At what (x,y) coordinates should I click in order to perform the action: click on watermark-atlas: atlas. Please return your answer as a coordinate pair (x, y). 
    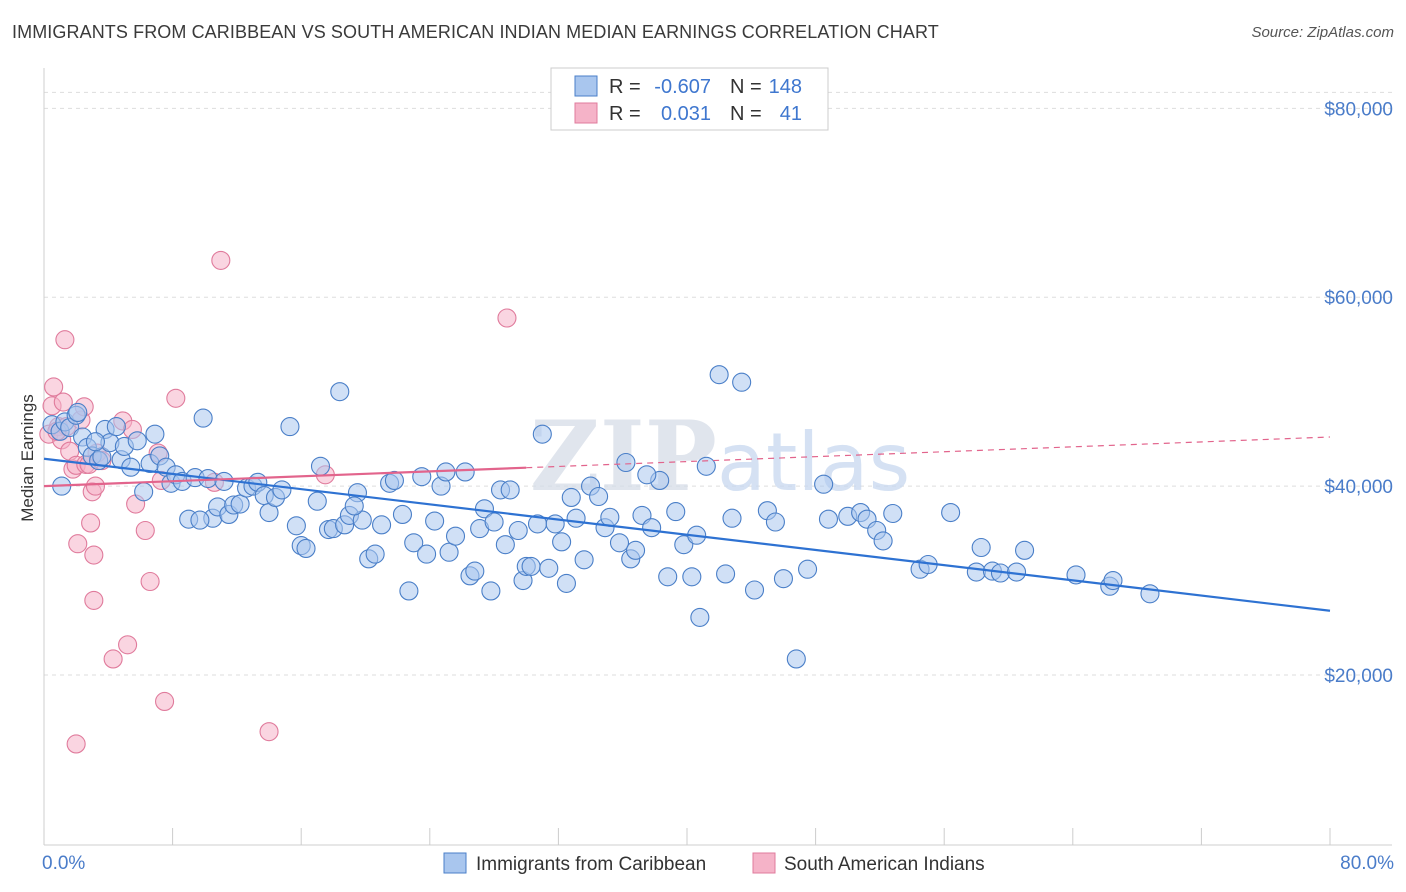
    Looking at the image, I should click on (813, 462).